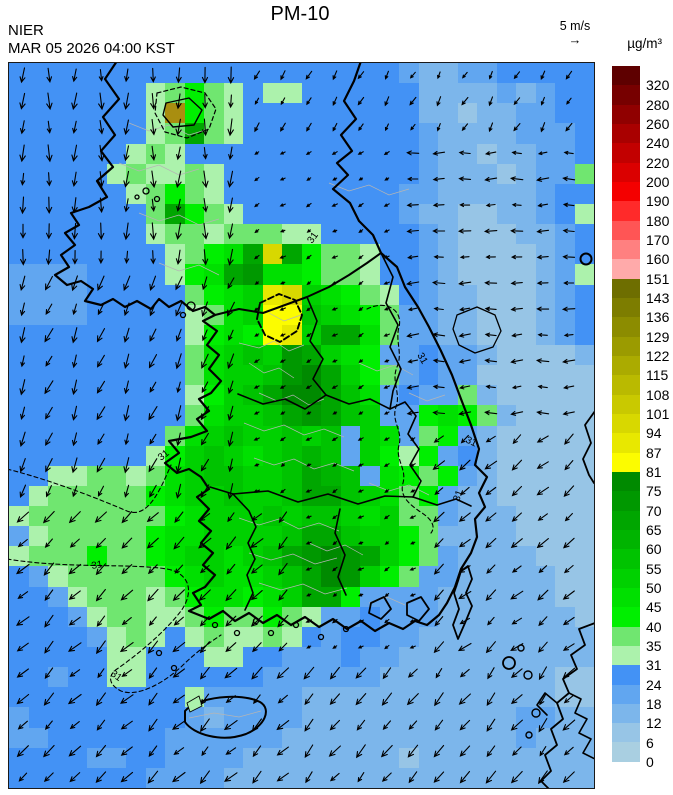  What do you see at coordinates (586, 259) in the screenshot?
I see `ulleungdo-island` at bounding box center [586, 259].